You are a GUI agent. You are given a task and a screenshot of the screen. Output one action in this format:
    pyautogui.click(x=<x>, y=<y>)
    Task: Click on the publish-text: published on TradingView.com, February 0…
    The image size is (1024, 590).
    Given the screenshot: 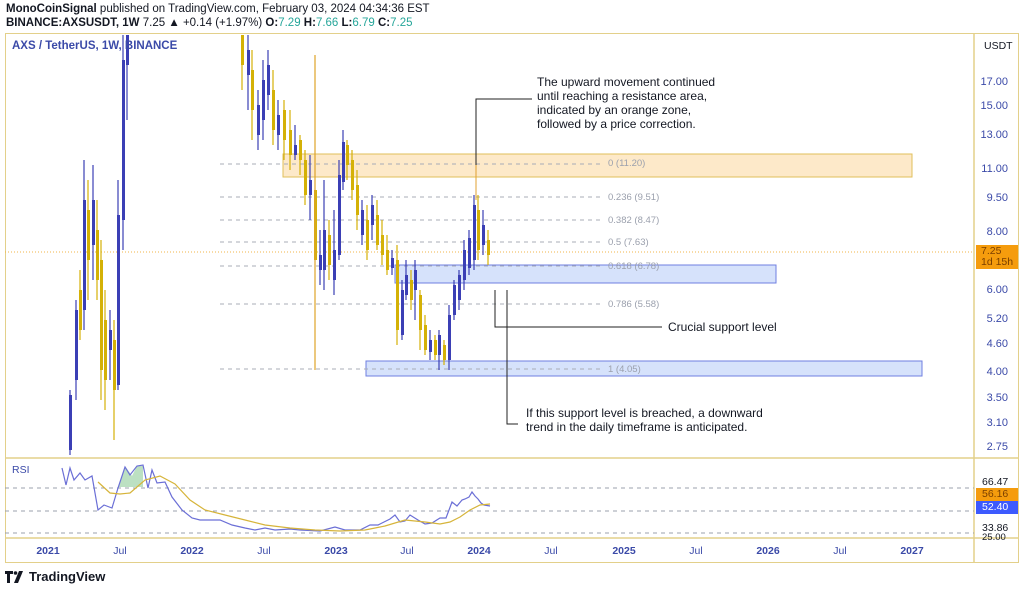 What is the action you would take?
    pyautogui.click(x=264, y=9)
    